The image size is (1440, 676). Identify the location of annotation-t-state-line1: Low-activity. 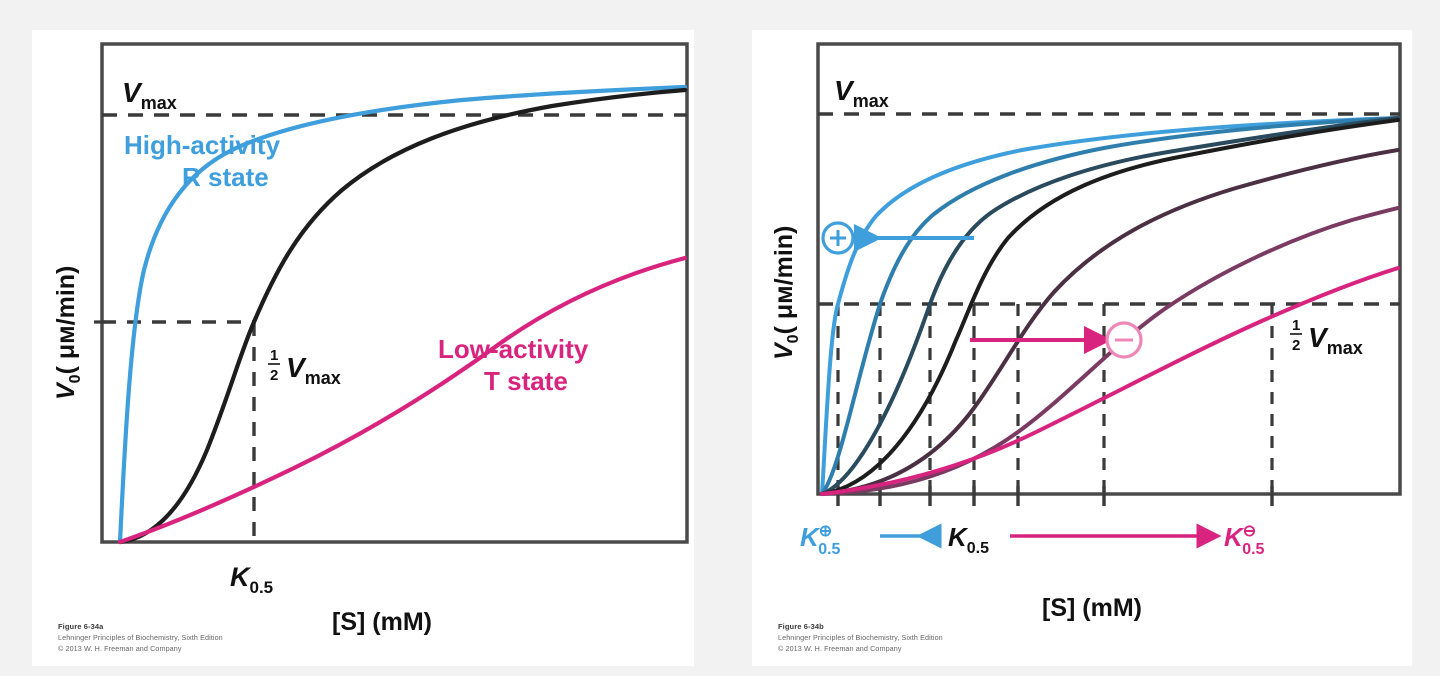
(513, 349).